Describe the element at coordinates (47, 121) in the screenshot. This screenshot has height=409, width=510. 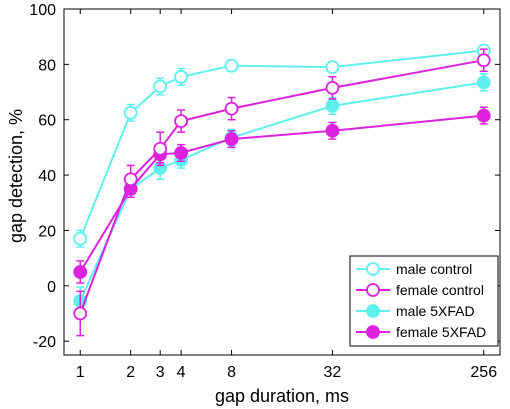
I see `y-tick-label: 60` at that location.